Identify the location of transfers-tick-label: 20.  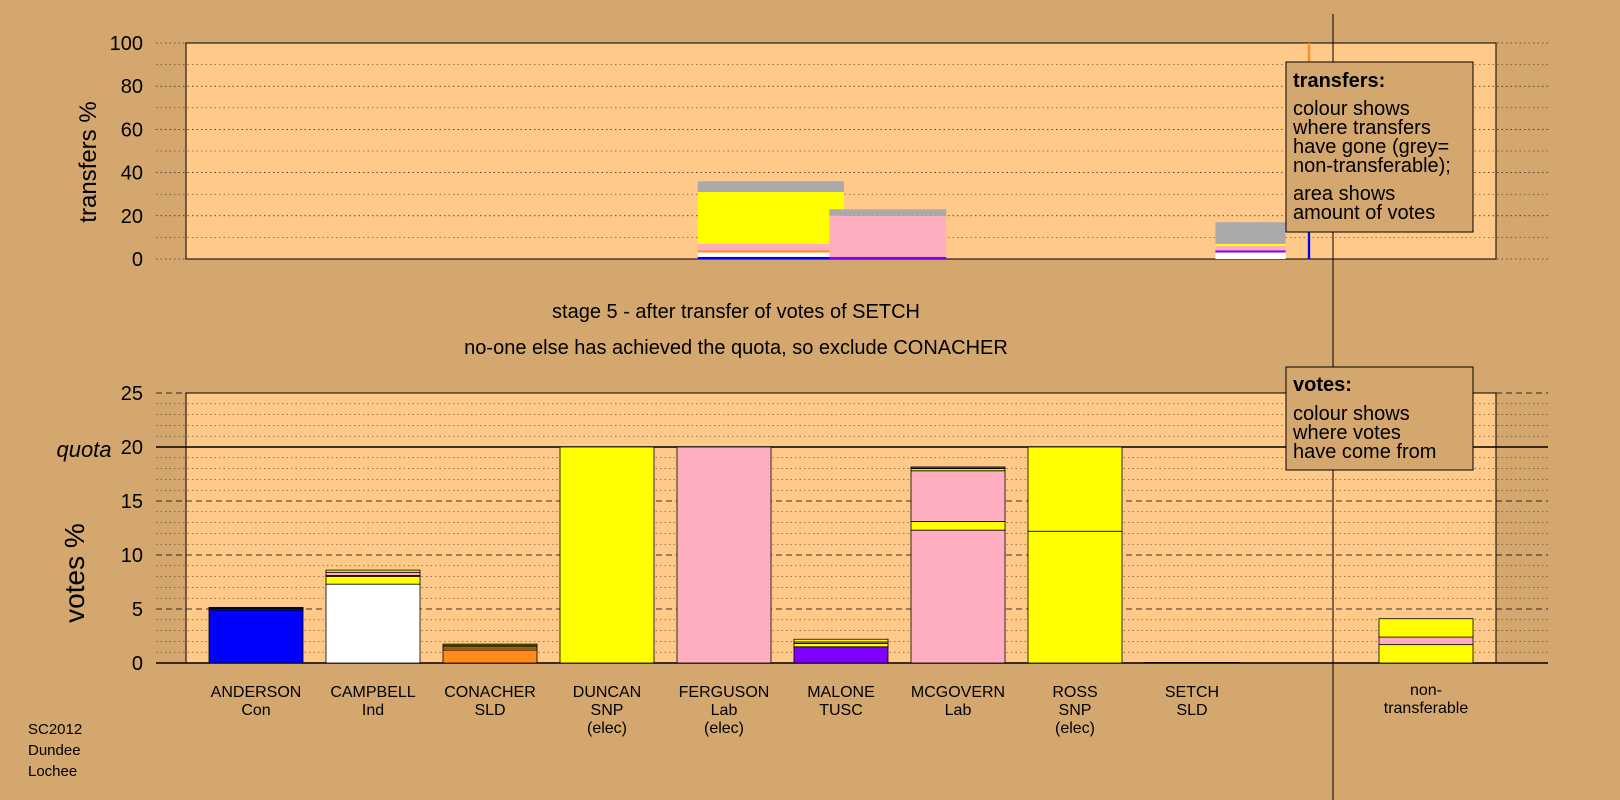
(132, 217).